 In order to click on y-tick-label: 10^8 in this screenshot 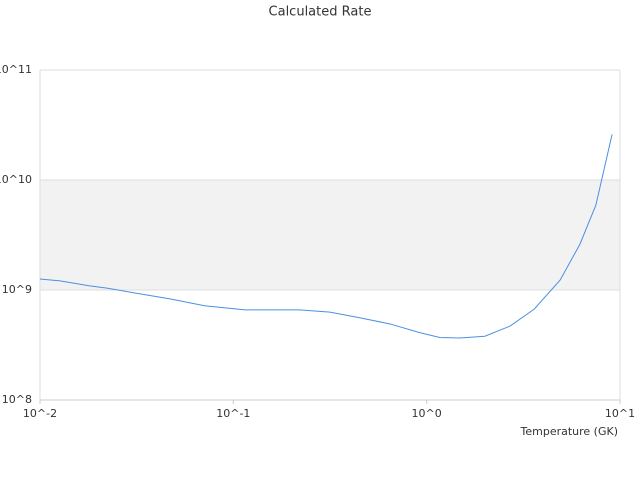, I will do `click(17, 399)`.